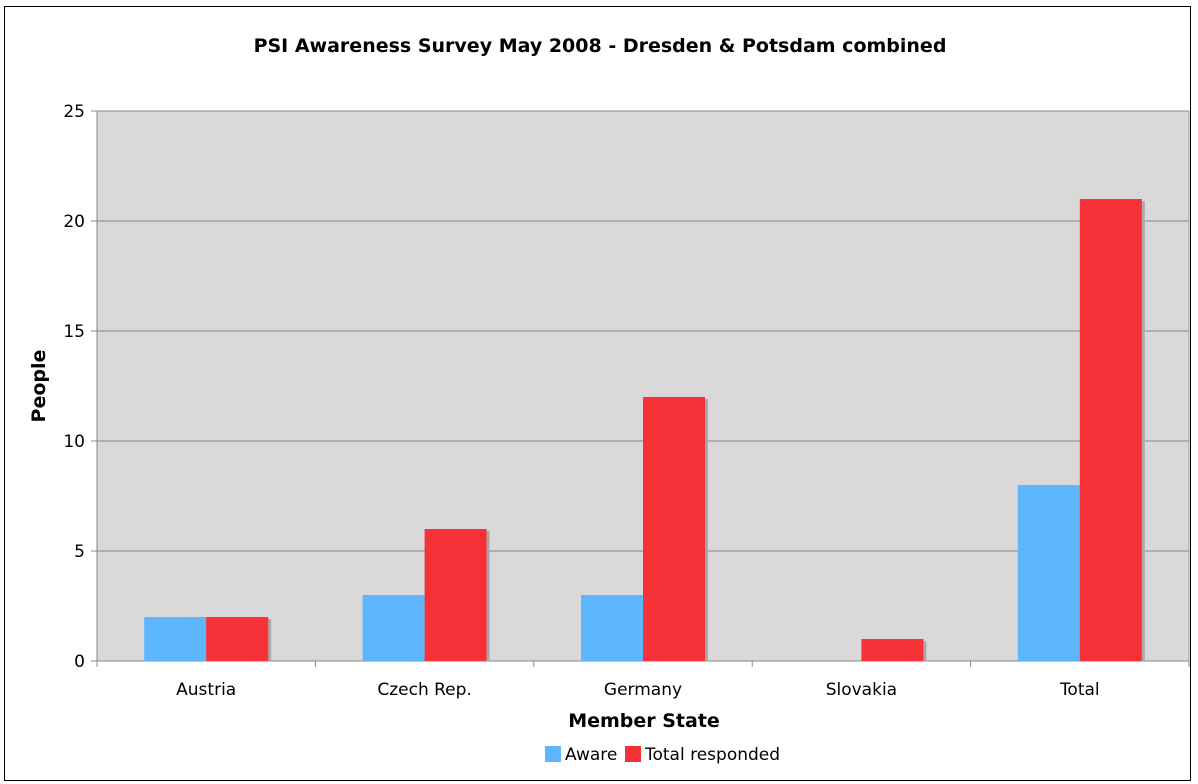  I want to click on y-tick-label: 5, so click(79, 552).